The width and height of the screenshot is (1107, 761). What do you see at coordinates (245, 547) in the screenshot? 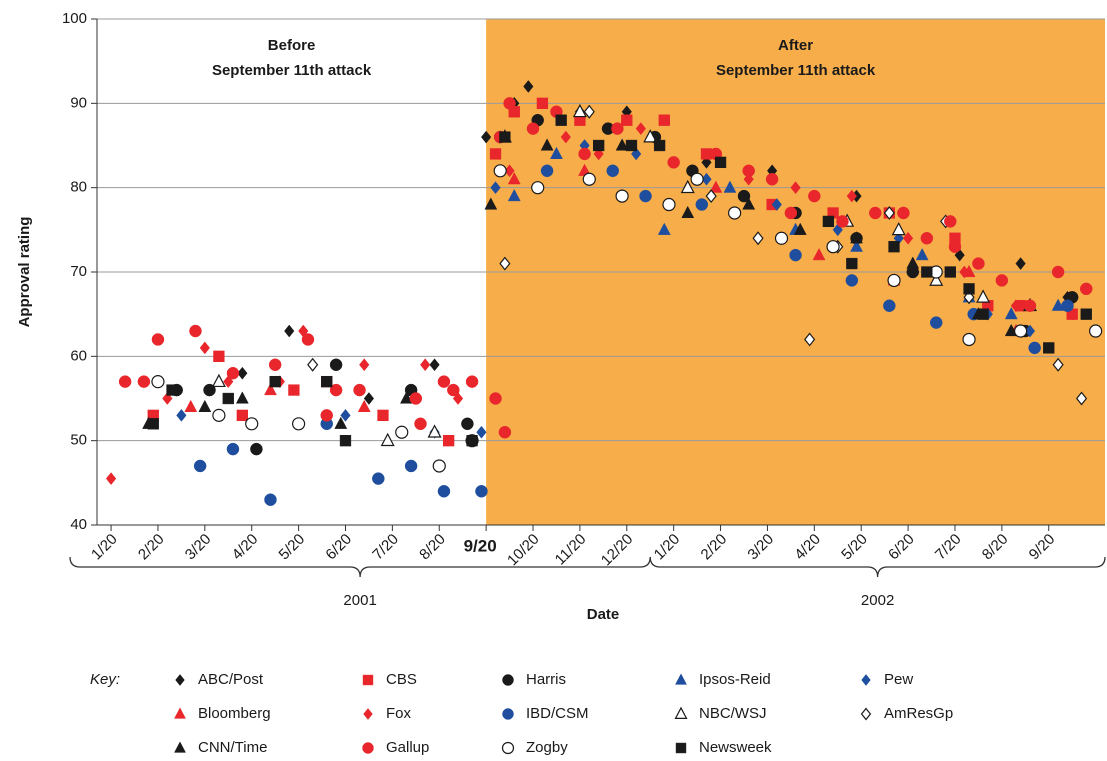
I see `x-tick-label: 4/20` at bounding box center [245, 547].